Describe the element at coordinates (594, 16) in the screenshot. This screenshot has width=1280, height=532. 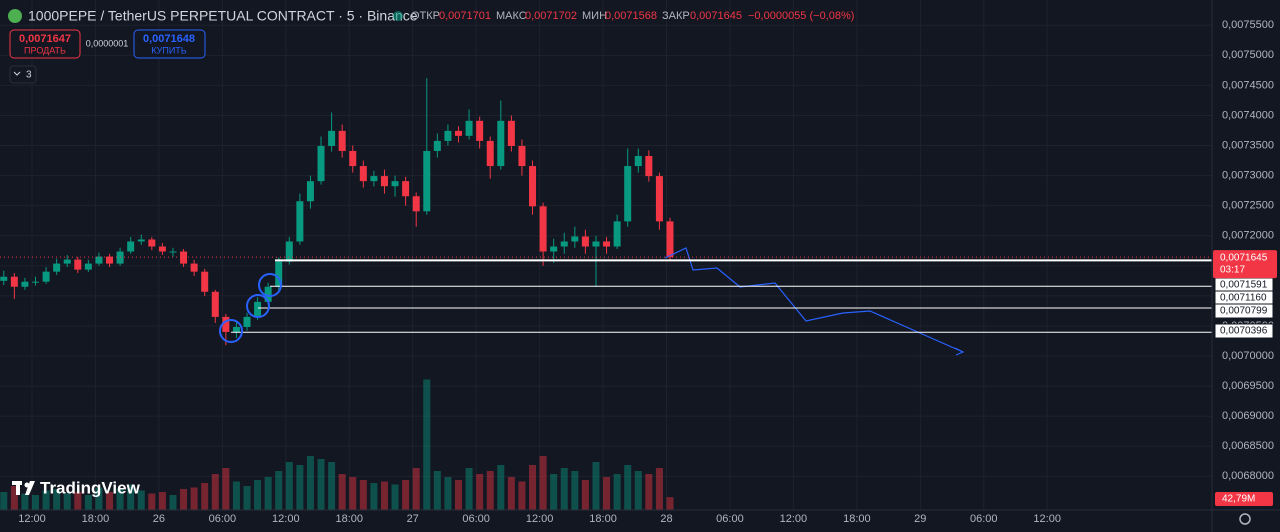
I see `low-label: МИН` at that location.